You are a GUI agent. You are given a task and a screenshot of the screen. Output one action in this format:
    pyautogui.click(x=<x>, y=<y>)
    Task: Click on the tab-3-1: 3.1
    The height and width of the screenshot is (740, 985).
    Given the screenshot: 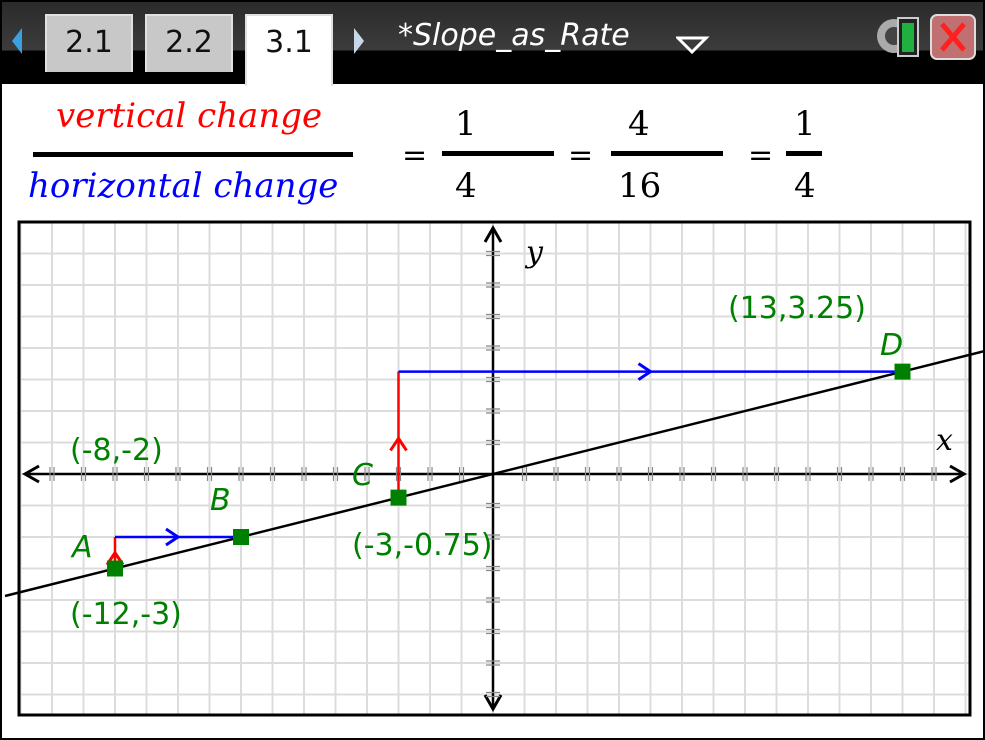 What is the action you would take?
    pyautogui.click(x=289, y=50)
    